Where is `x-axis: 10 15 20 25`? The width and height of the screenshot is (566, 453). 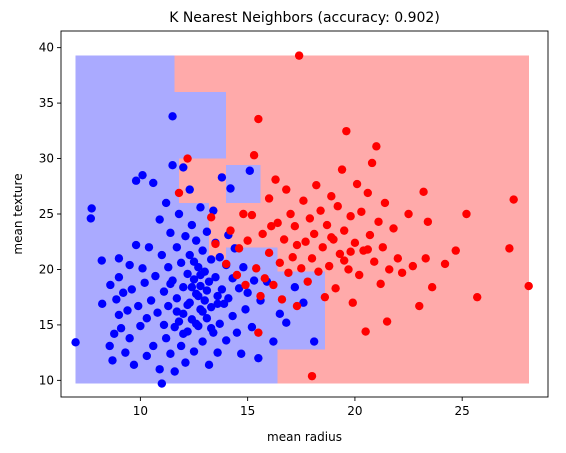 x-axis: 10 15 20 25 is located at coordinates (301, 407).